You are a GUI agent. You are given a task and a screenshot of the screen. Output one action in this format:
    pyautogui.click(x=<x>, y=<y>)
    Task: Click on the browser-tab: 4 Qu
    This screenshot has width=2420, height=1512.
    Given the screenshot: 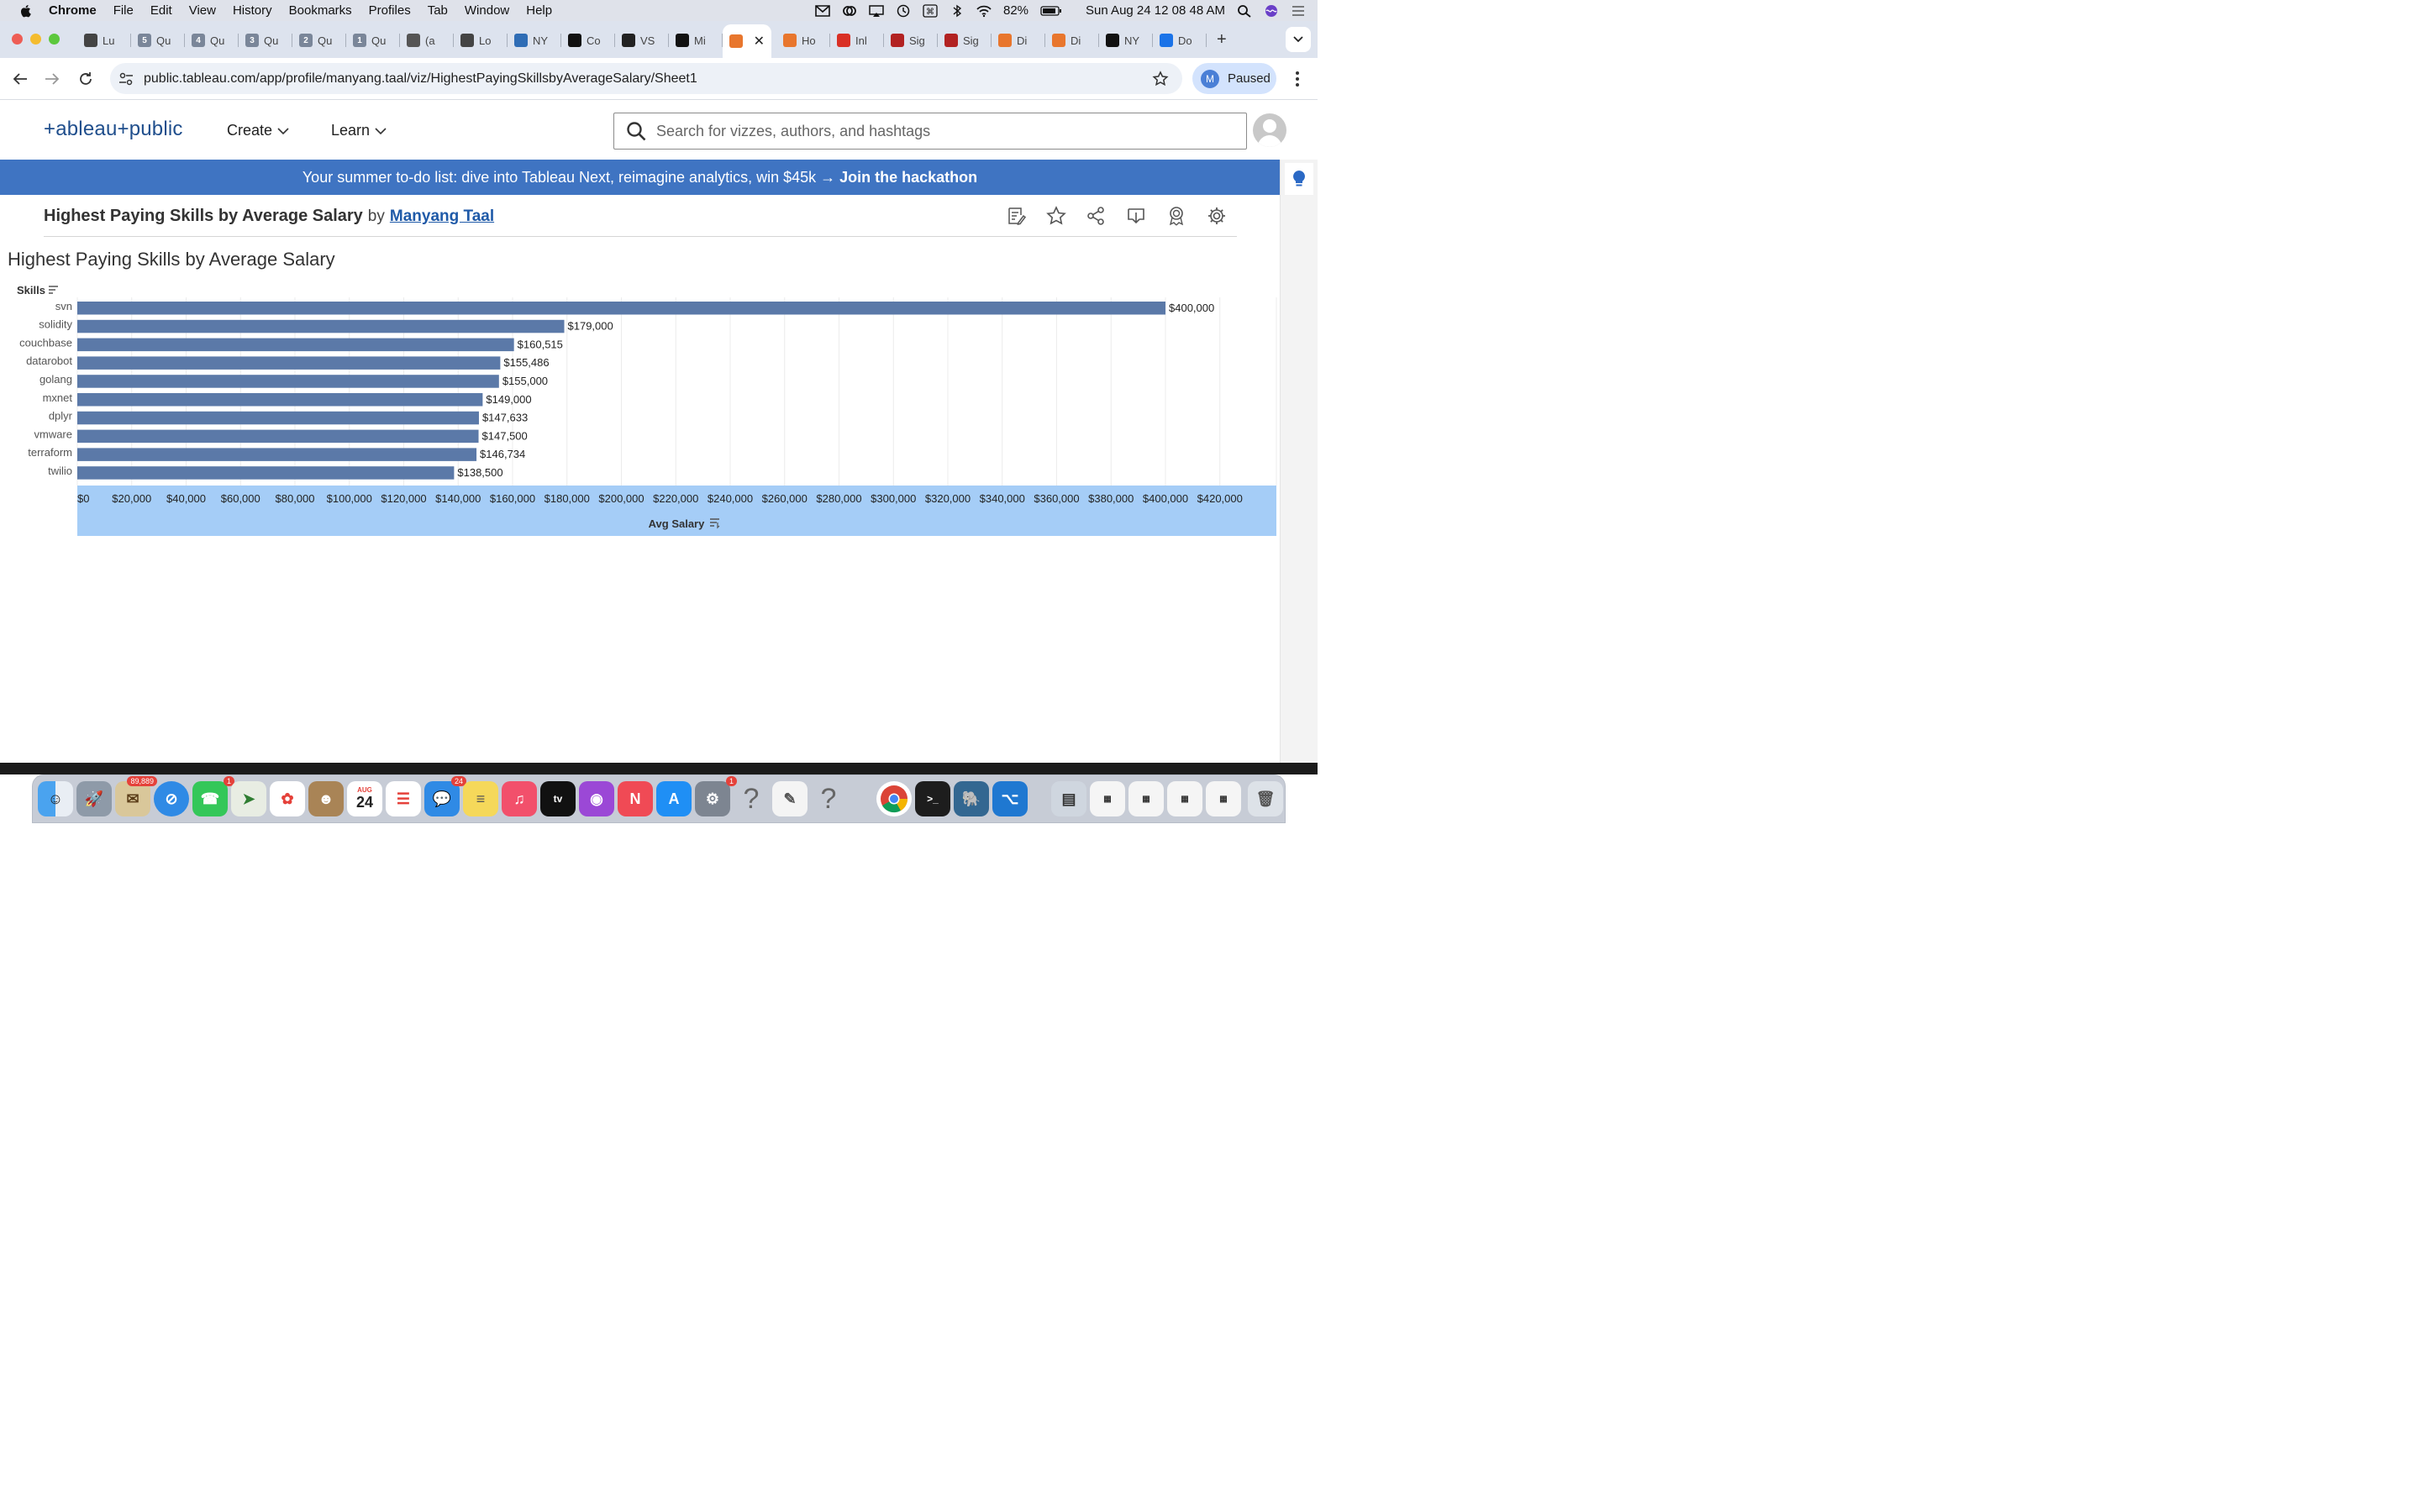 What is the action you would take?
    pyautogui.click(x=212, y=40)
    